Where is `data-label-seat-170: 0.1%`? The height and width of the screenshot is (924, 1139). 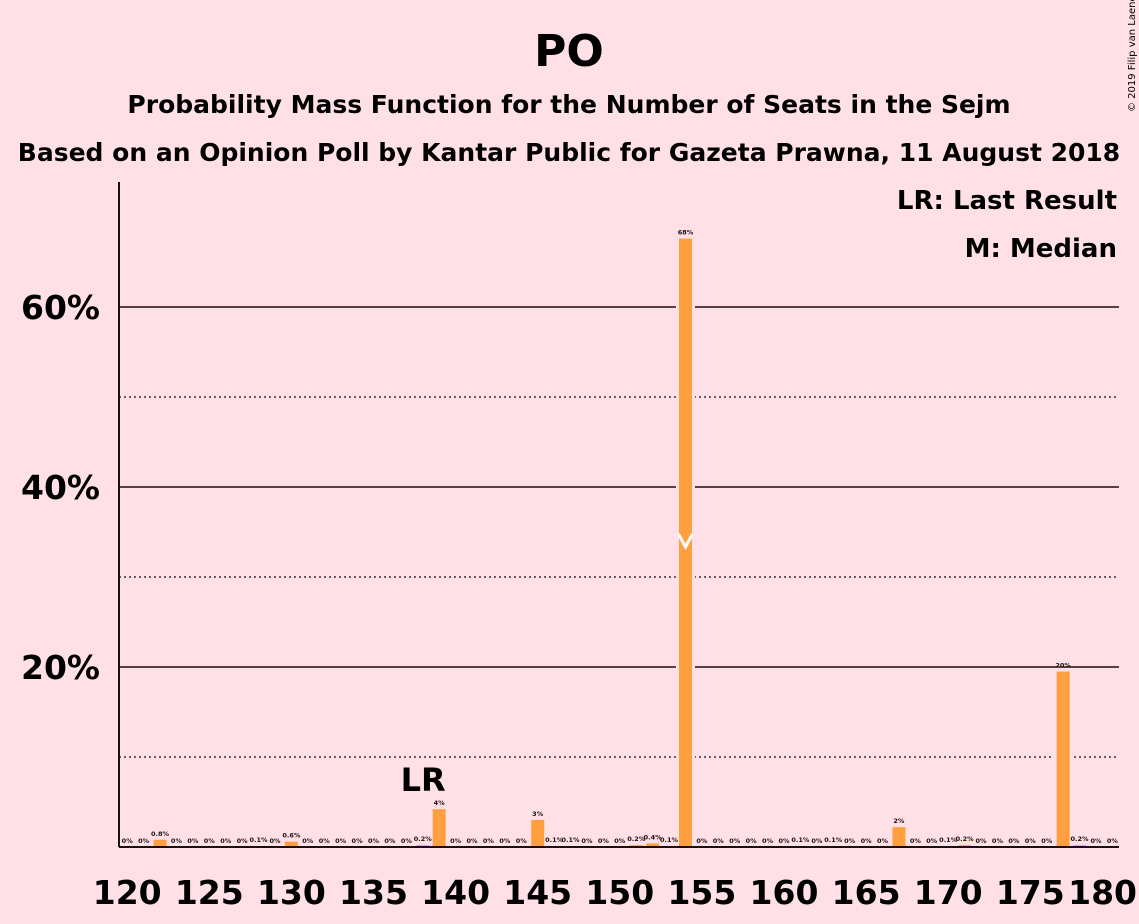
data-label-seat-170: 0.1% is located at coordinates (948, 840).